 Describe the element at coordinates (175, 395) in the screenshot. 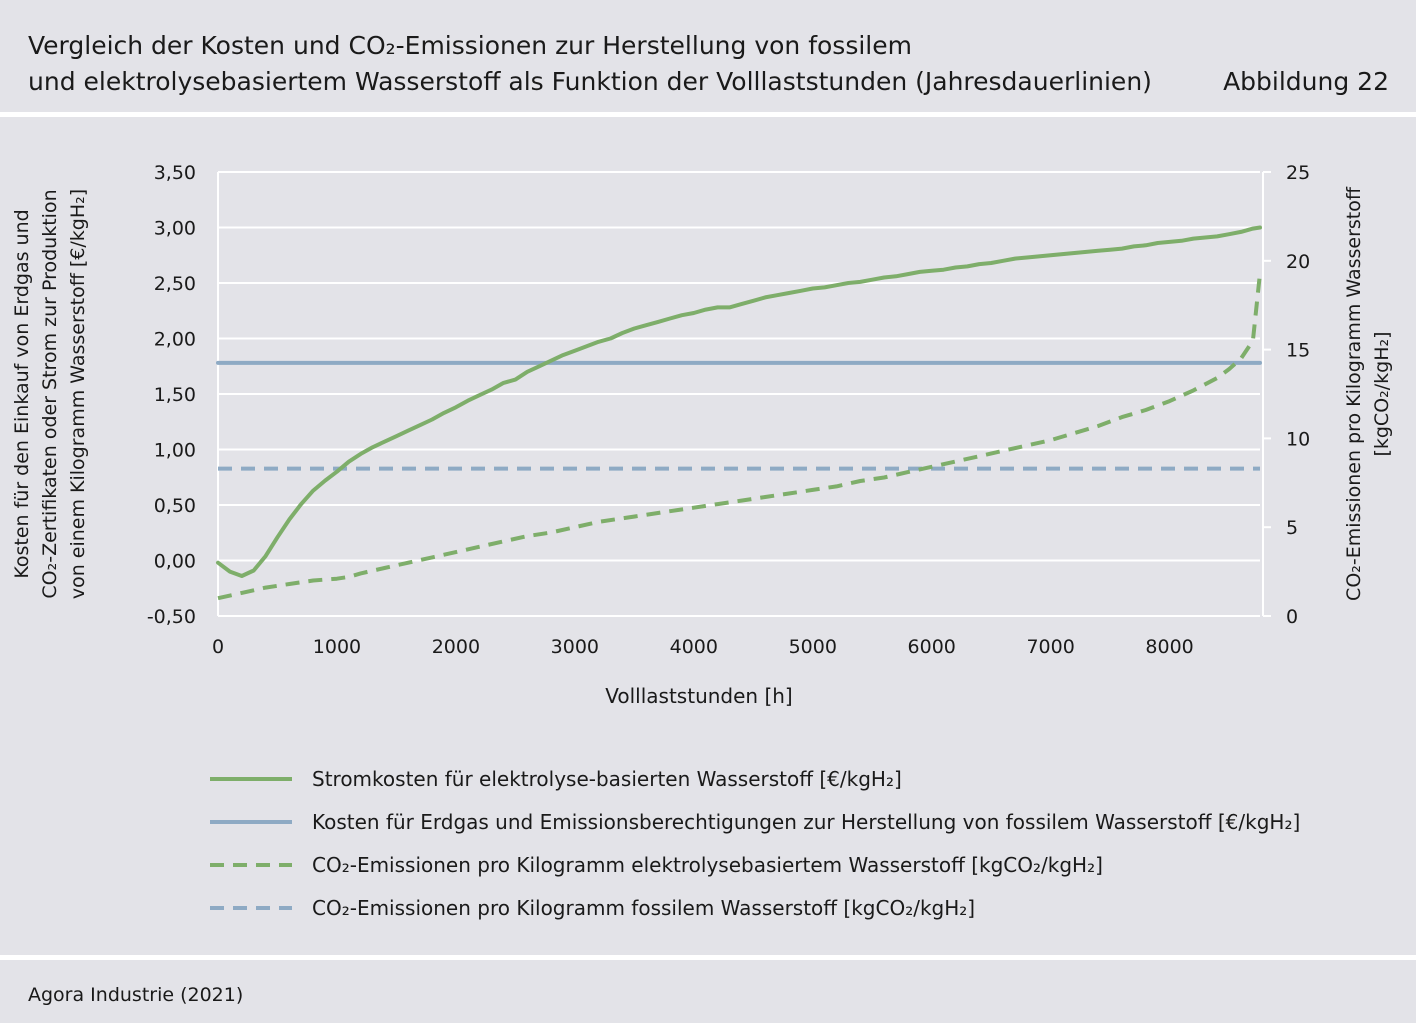

I see `y-left-tick-label: 1,50` at that location.